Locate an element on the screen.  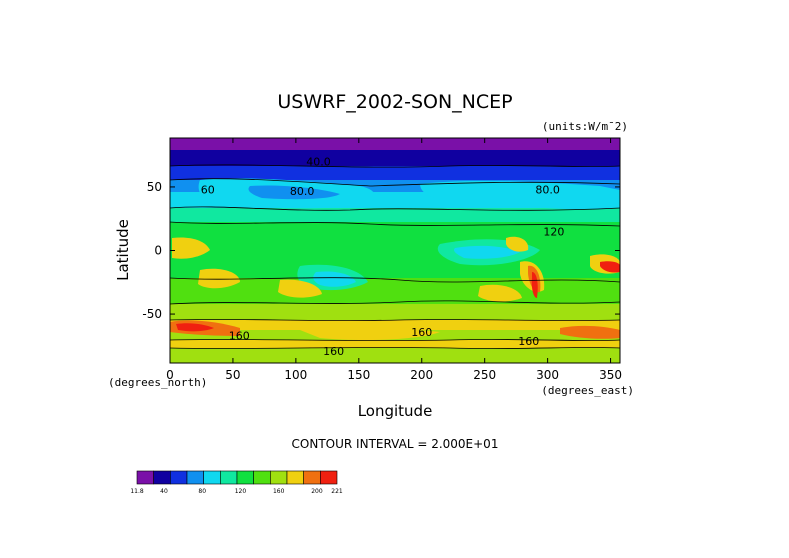
band-polar-south is located at coordinates (395, 355).